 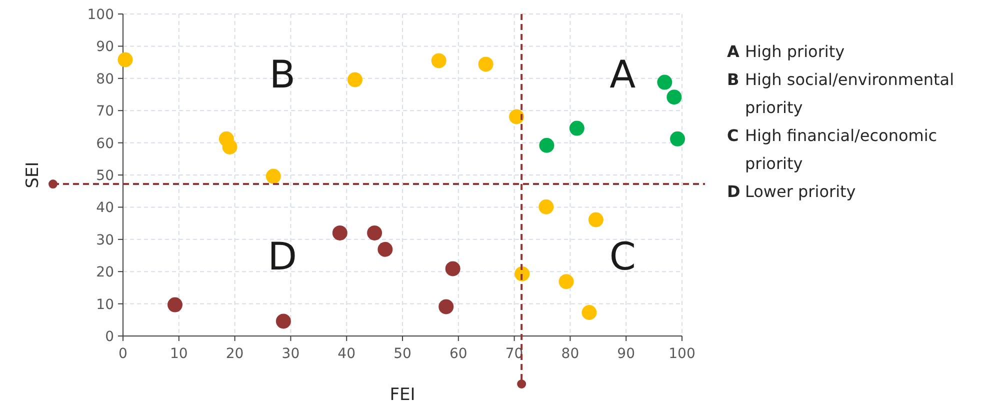 What do you see at coordinates (786, 51) in the screenshot?
I see `text: A High priority` at bounding box center [786, 51].